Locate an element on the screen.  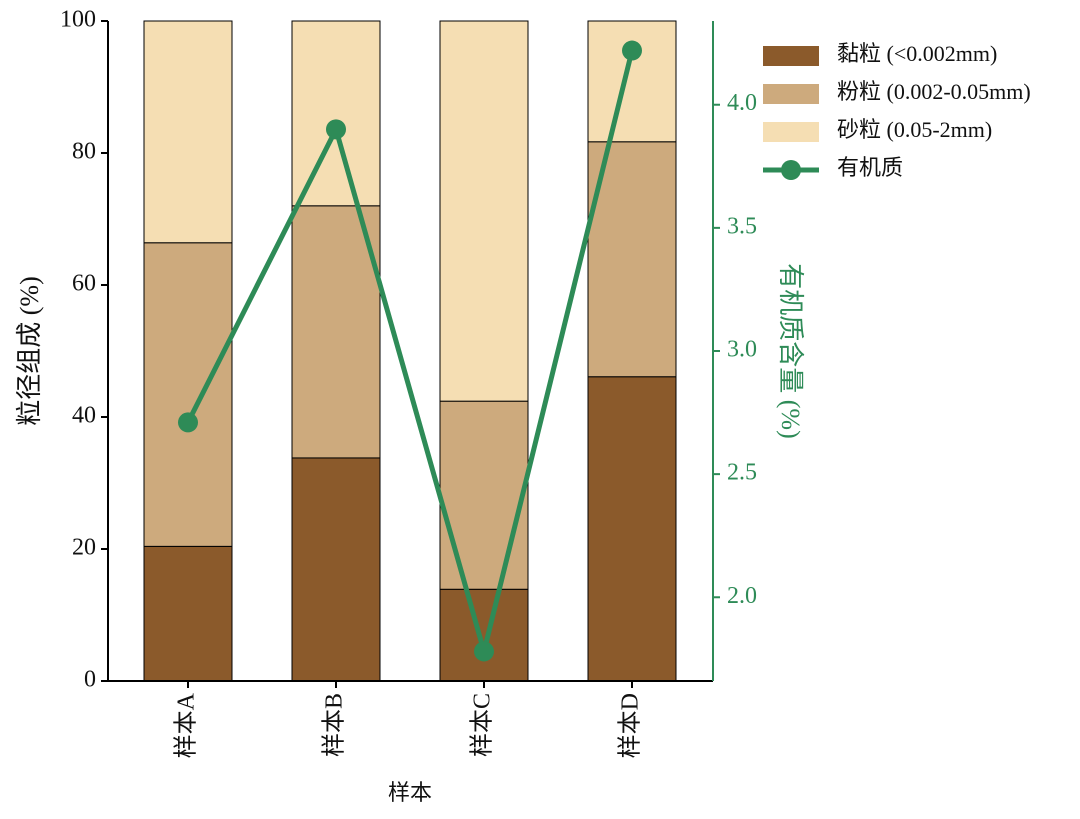
y2-tick-label: 4.0 is located at coordinates (742, 103).